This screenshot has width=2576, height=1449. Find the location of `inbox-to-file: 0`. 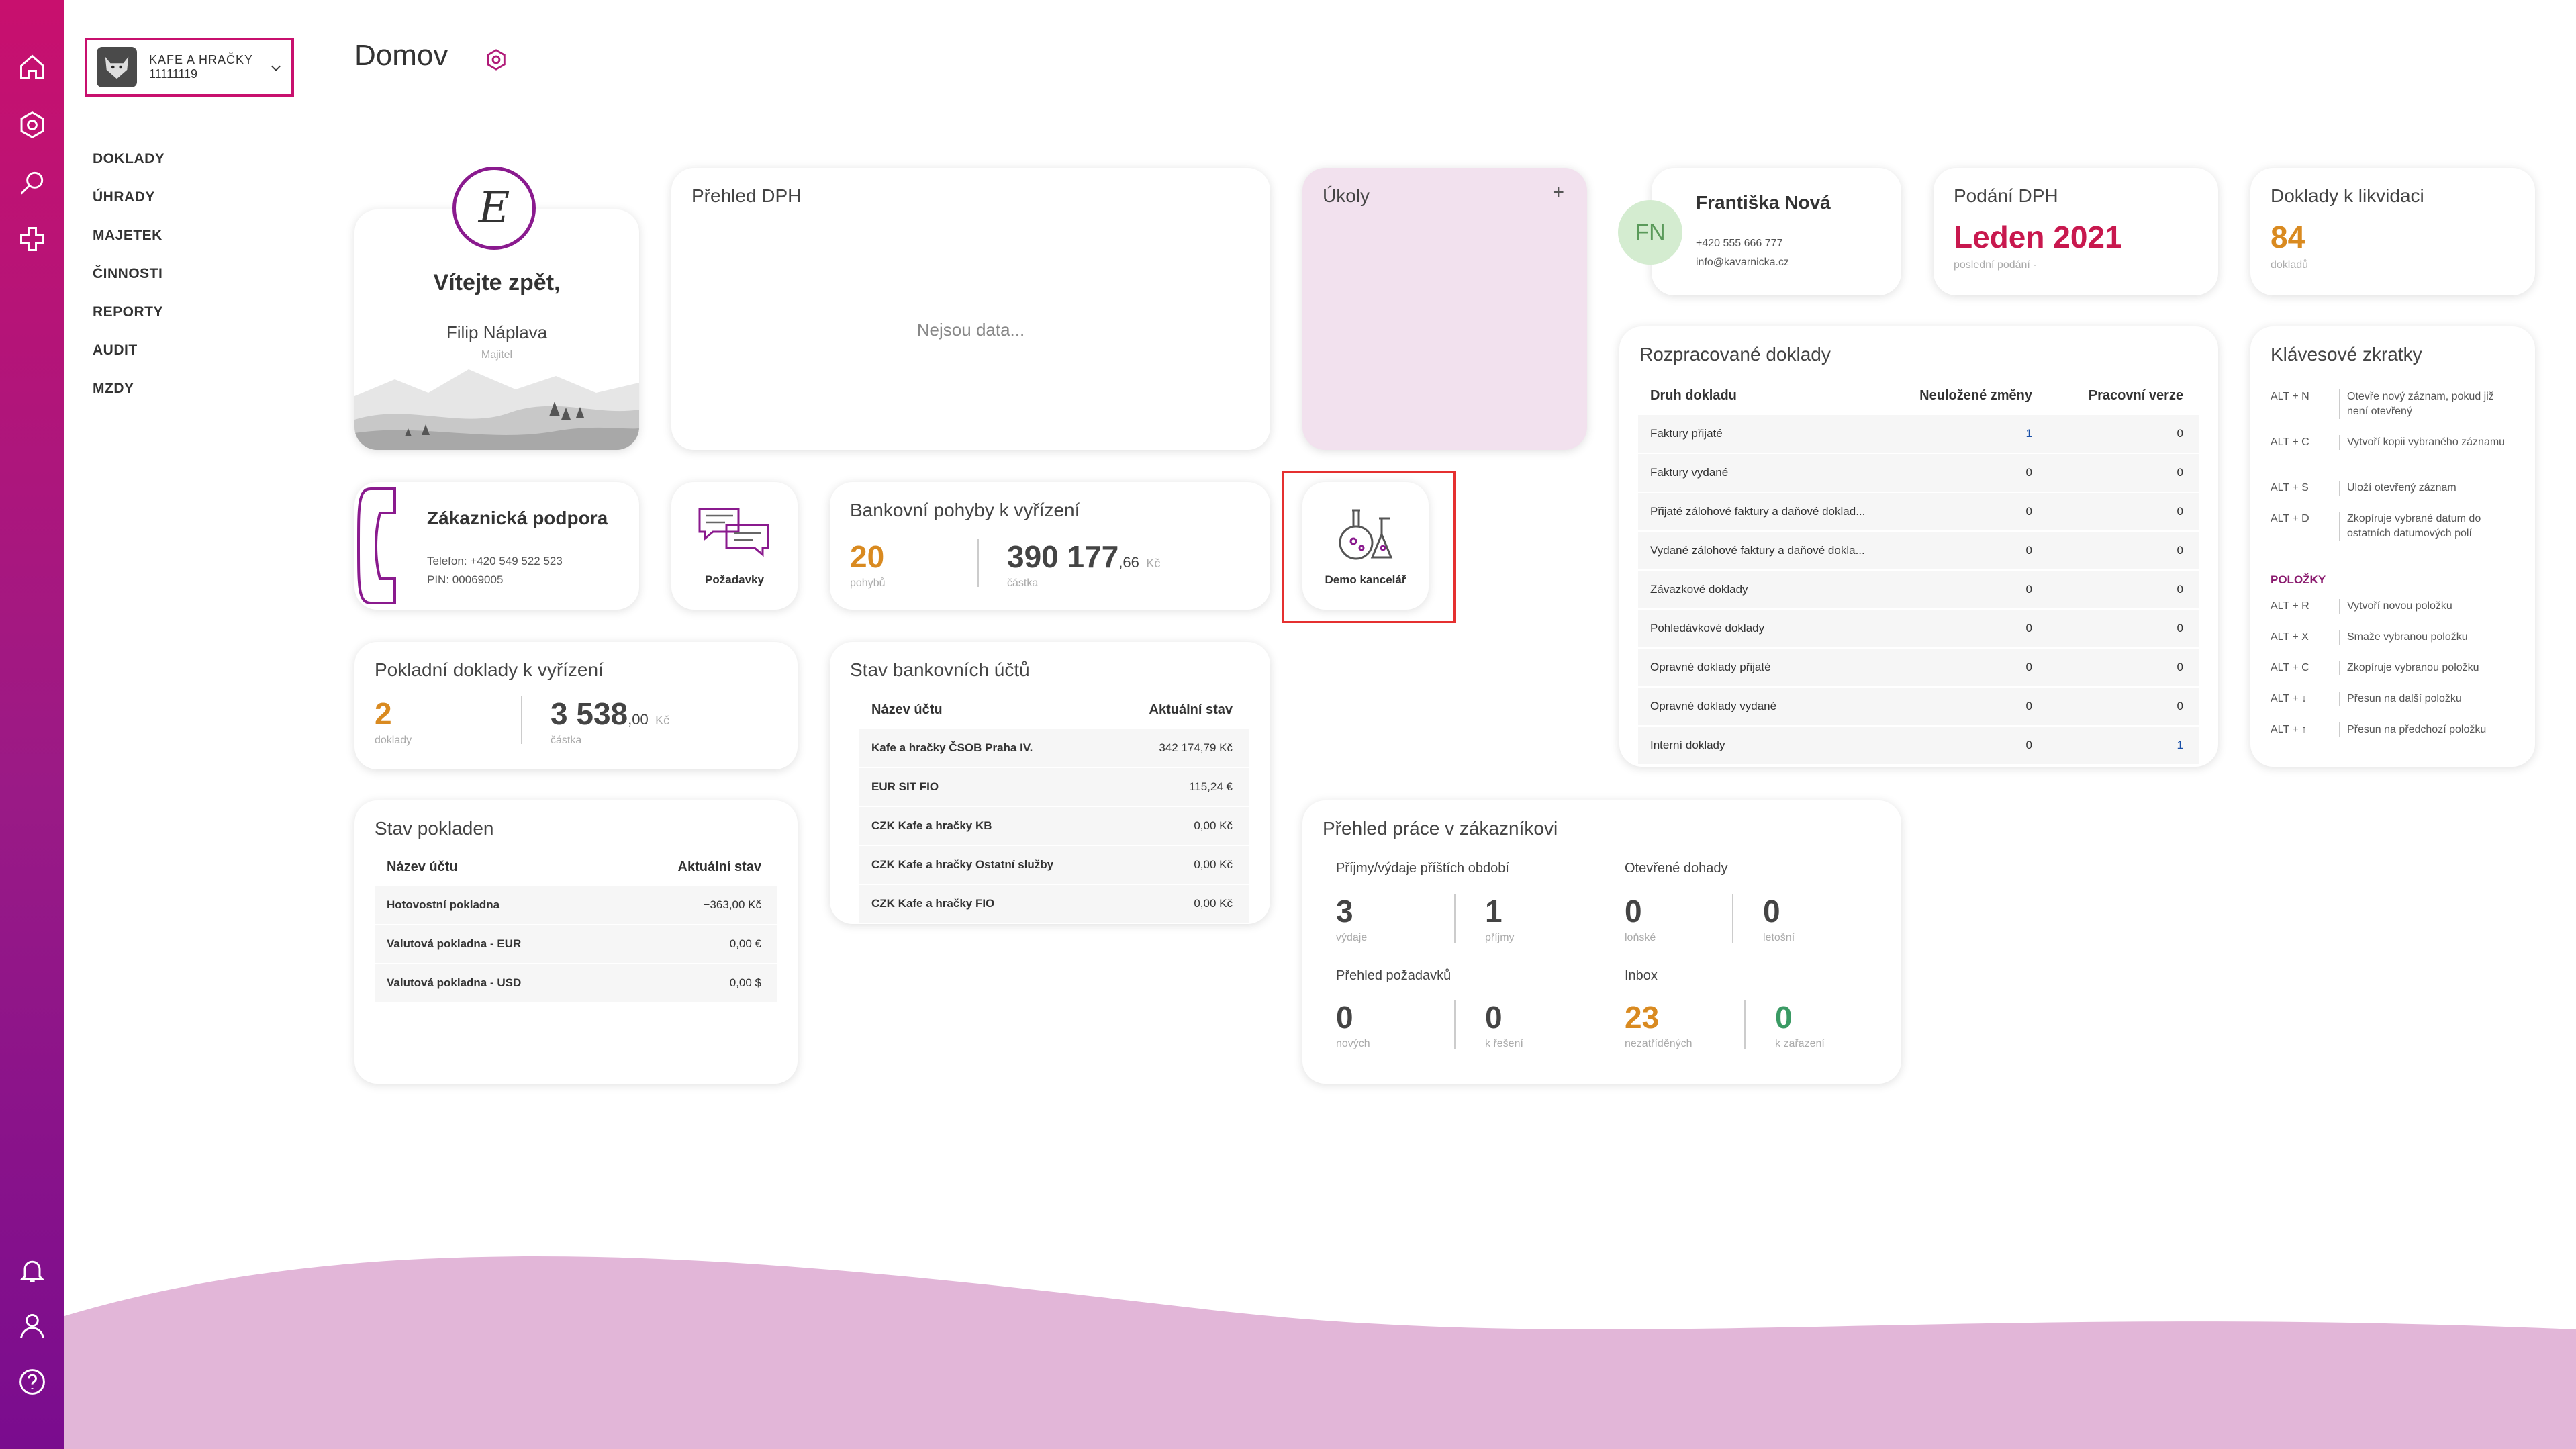

inbox-to-file: 0 is located at coordinates (1784, 1018).